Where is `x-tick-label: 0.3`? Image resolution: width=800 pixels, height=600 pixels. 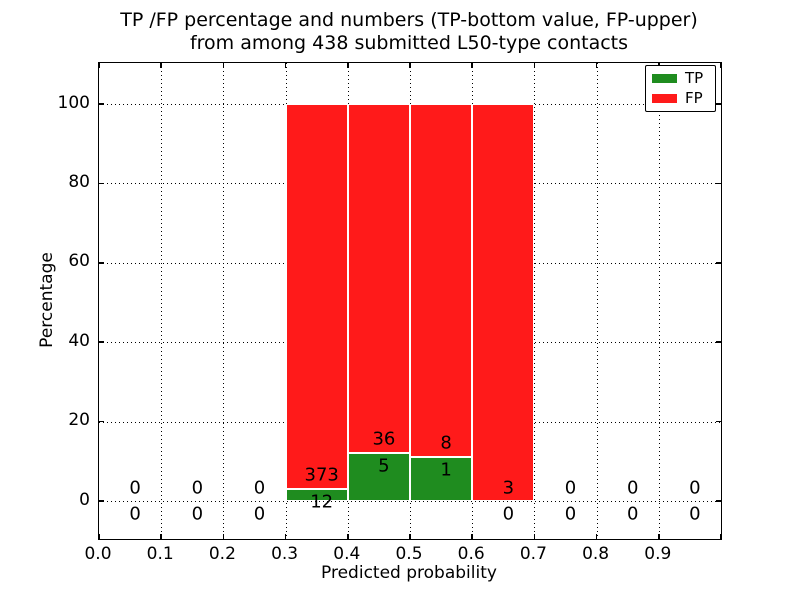 x-tick-label: 0.3 is located at coordinates (285, 554).